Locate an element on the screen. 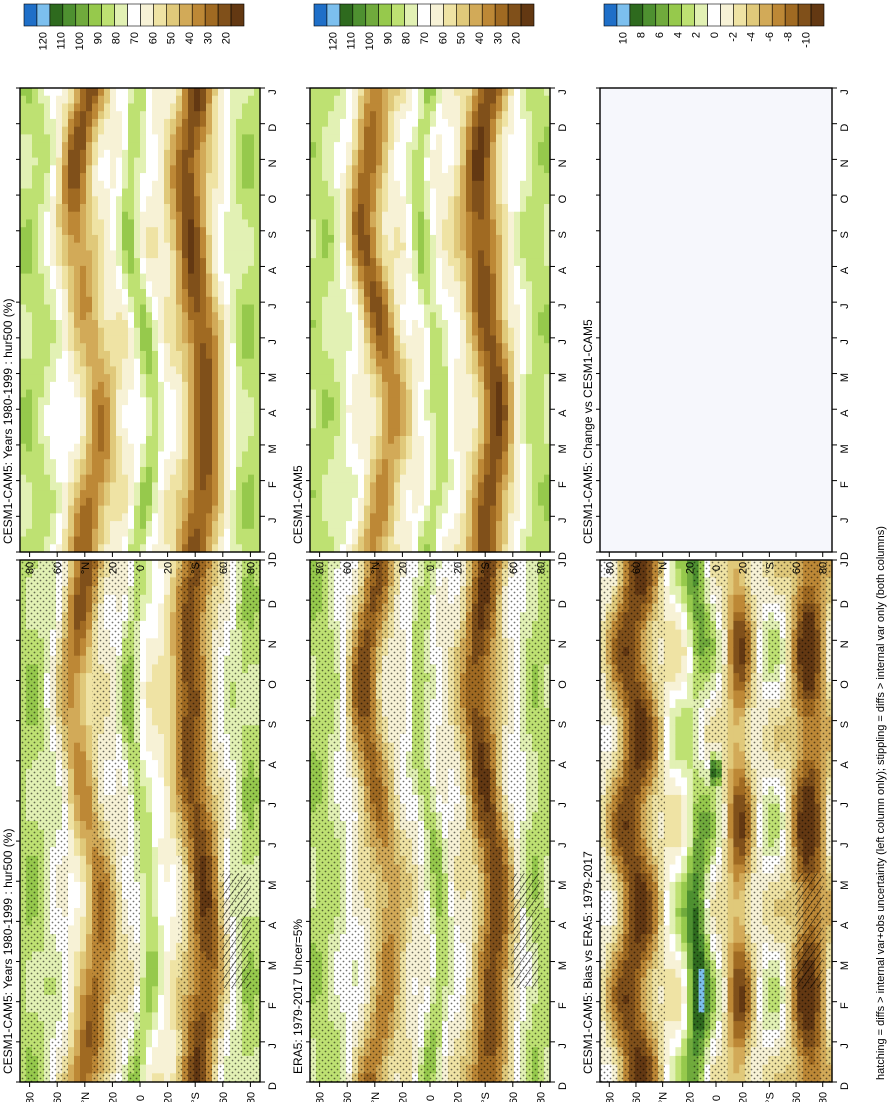 This screenshot has height=1102, width=891. panel-field is located at coordinates (140, 320).